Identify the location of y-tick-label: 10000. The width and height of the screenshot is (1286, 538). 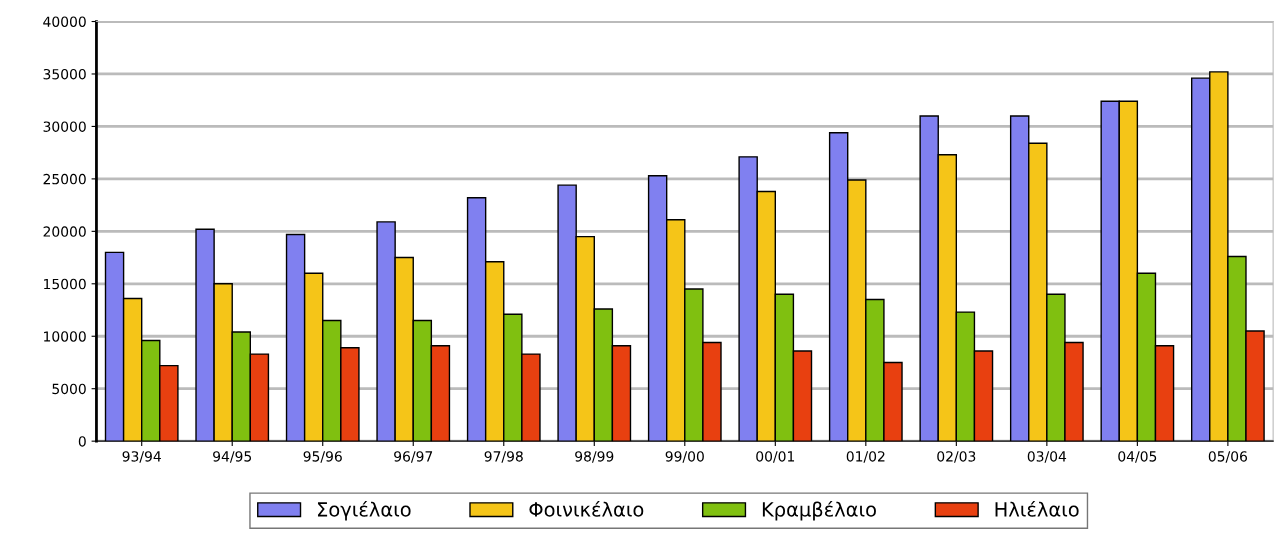
(65, 336).